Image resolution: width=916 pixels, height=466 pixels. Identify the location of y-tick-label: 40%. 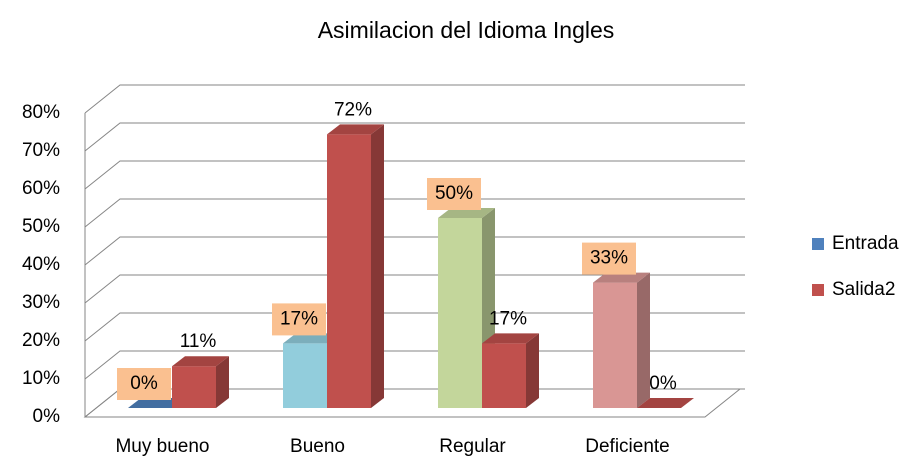
(41, 264).